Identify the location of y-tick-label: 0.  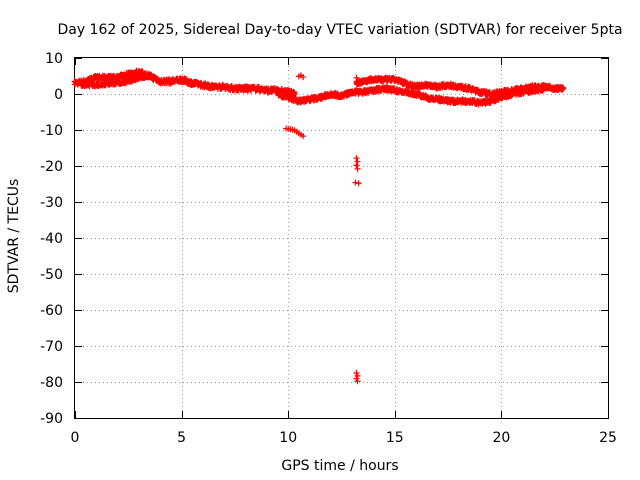
(58, 95).